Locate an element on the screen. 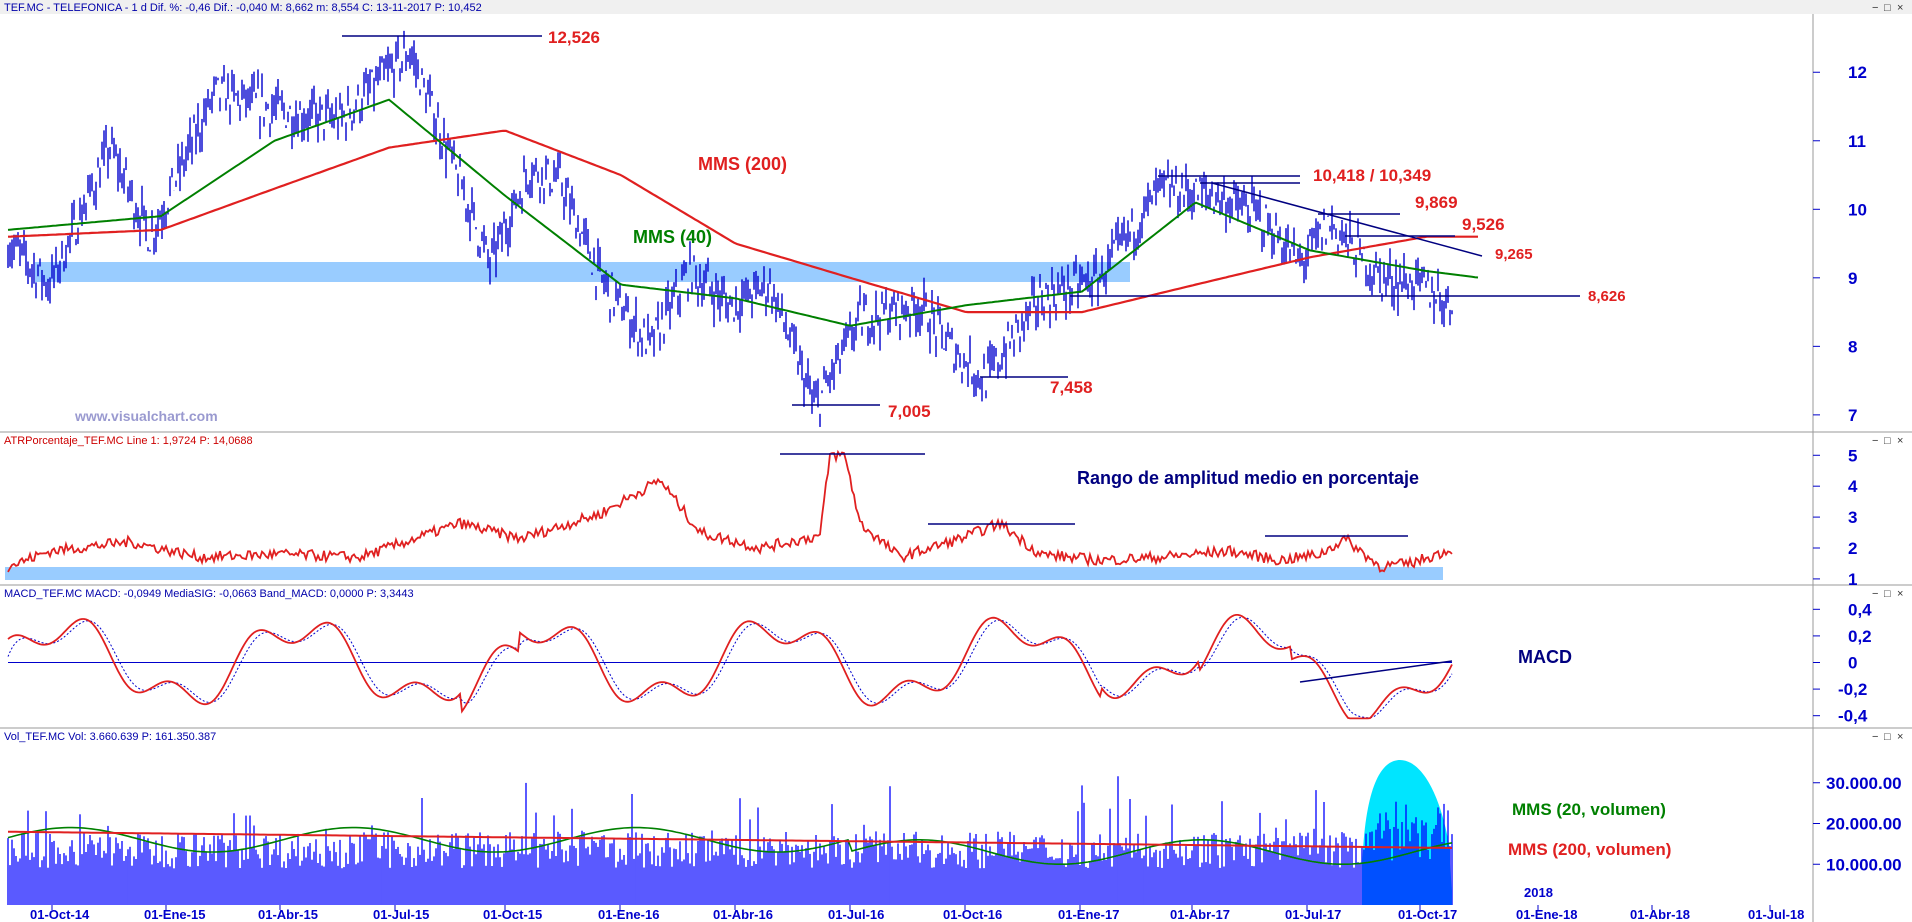 The image size is (1912, 922). macd-tick-label: -0,4 is located at coordinates (1853, 716).